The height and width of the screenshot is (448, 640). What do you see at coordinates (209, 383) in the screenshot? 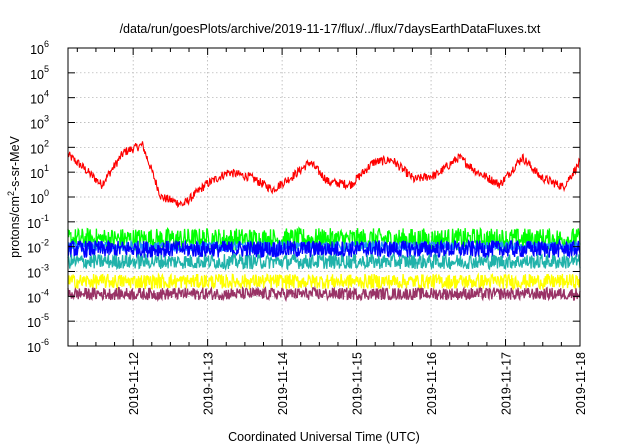
I see `x-tick-label: 2019-11-13` at bounding box center [209, 383].